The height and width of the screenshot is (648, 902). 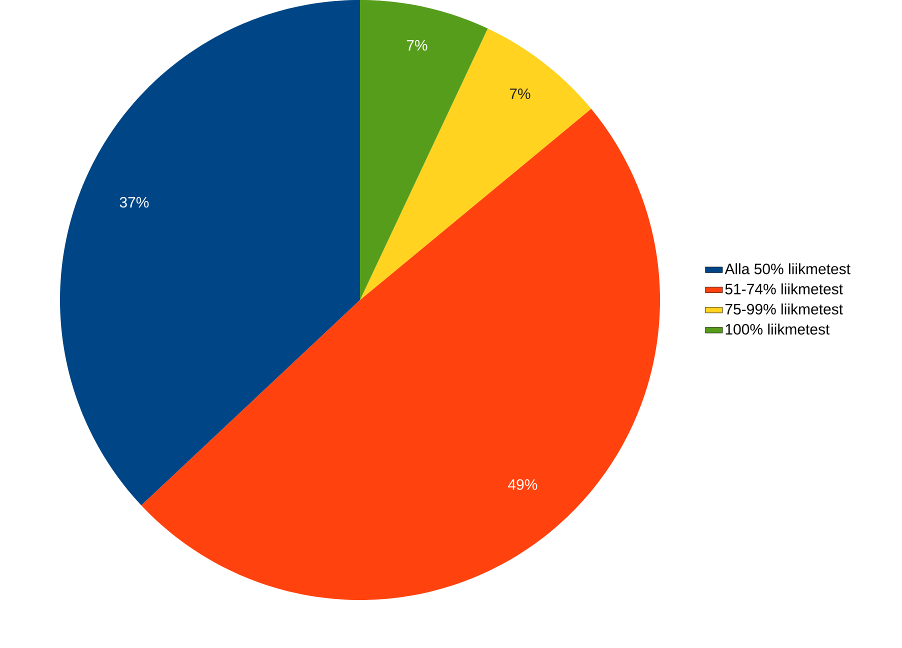 I want to click on legend-label: 51-74% liikmetest, so click(x=784, y=288).